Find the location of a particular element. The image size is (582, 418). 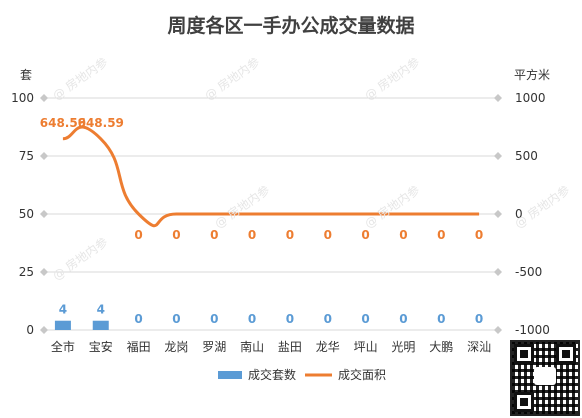

right-axis-tick-label: 500 is located at coordinates (526, 156).